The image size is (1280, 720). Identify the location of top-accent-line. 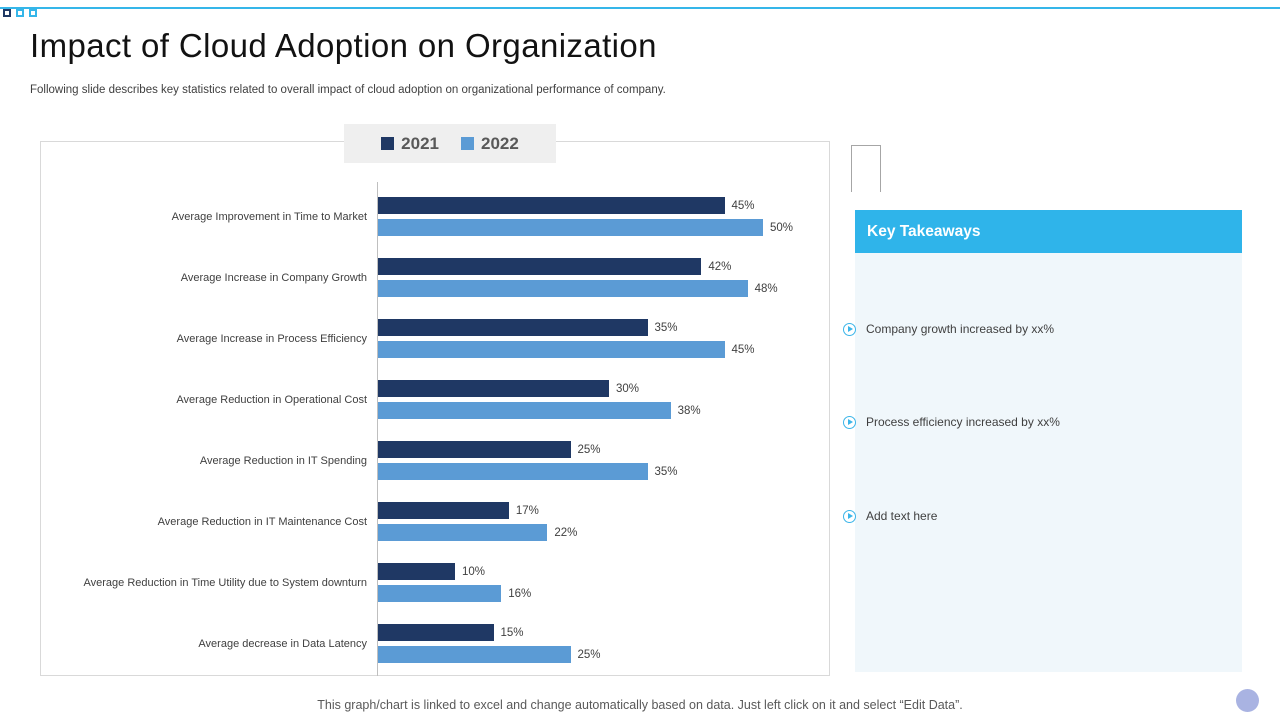
(640, 8).